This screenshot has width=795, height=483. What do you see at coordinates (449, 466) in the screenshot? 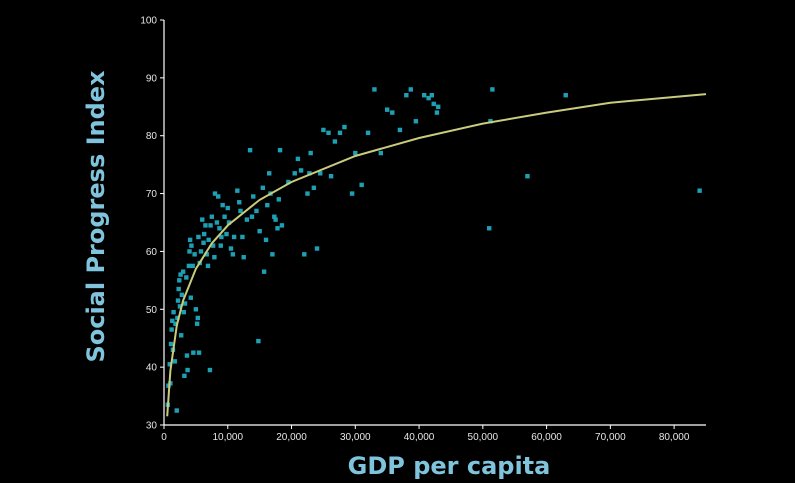
I see `x-axis-title: GDP per capita` at bounding box center [449, 466].